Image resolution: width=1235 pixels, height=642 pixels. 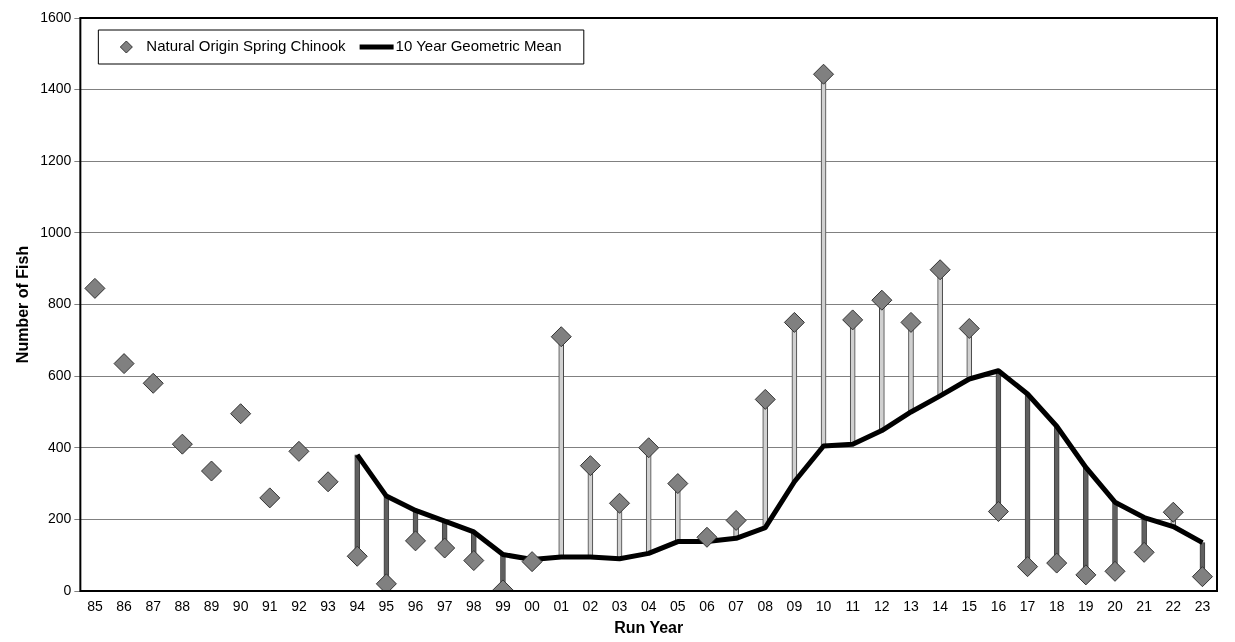 I want to click on x-tick-label: 01, so click(x=561, y=606).